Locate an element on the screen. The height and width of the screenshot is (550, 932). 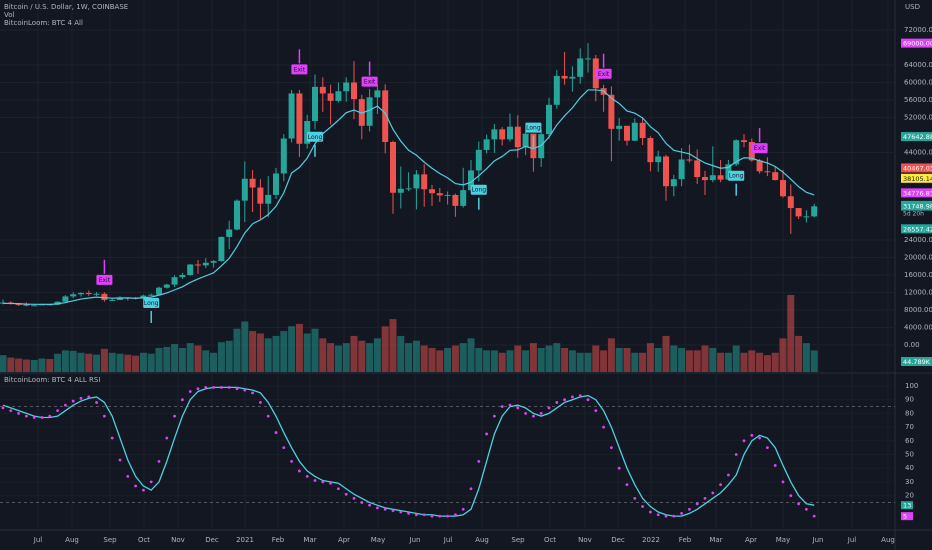
x-tick-label: 2021 is located at coordinates (245, 540).